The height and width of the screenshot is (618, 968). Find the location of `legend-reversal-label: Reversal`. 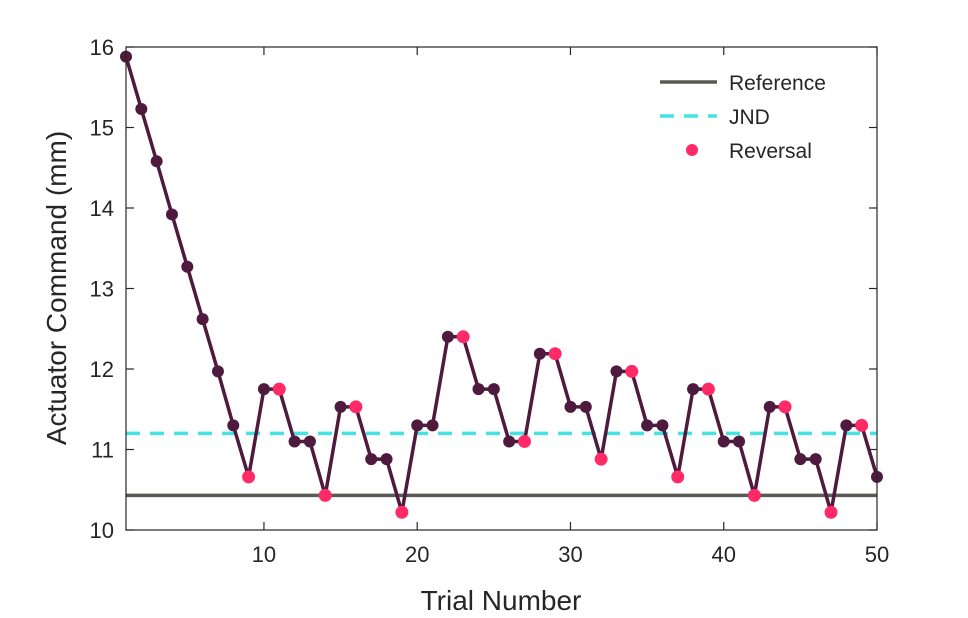

legend-reversal-label: Reversal is located at coordinates (770, 151).